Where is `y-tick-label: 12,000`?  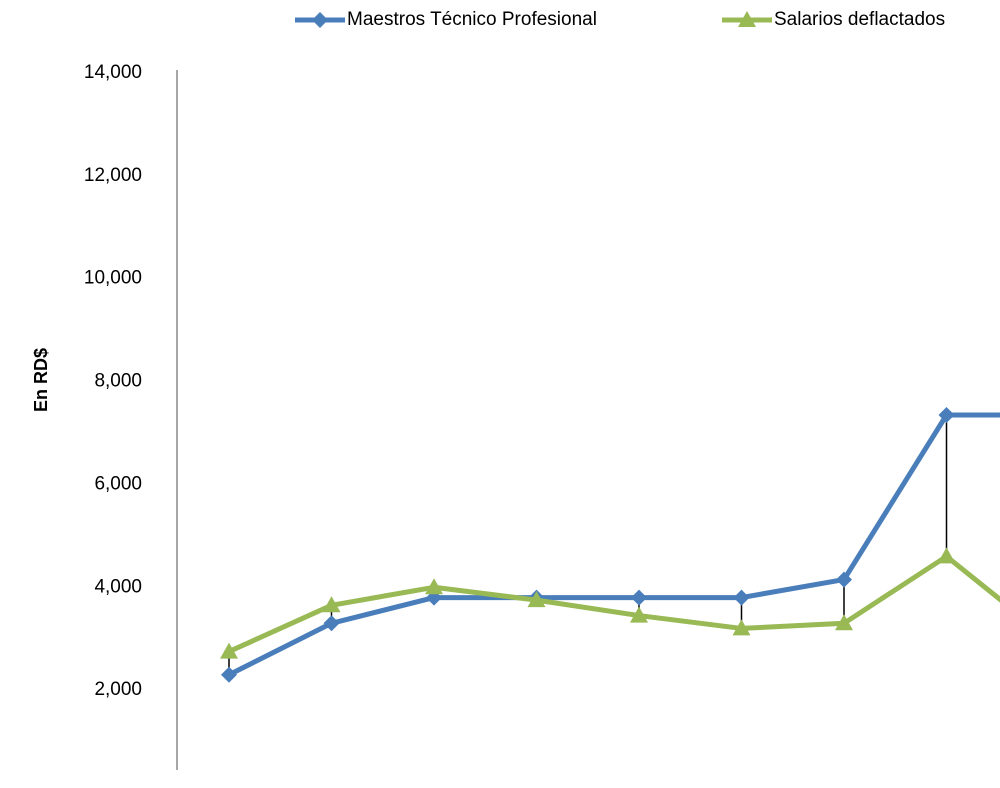
y-tick-label: 12,000 is located at coordinates (113, 175).